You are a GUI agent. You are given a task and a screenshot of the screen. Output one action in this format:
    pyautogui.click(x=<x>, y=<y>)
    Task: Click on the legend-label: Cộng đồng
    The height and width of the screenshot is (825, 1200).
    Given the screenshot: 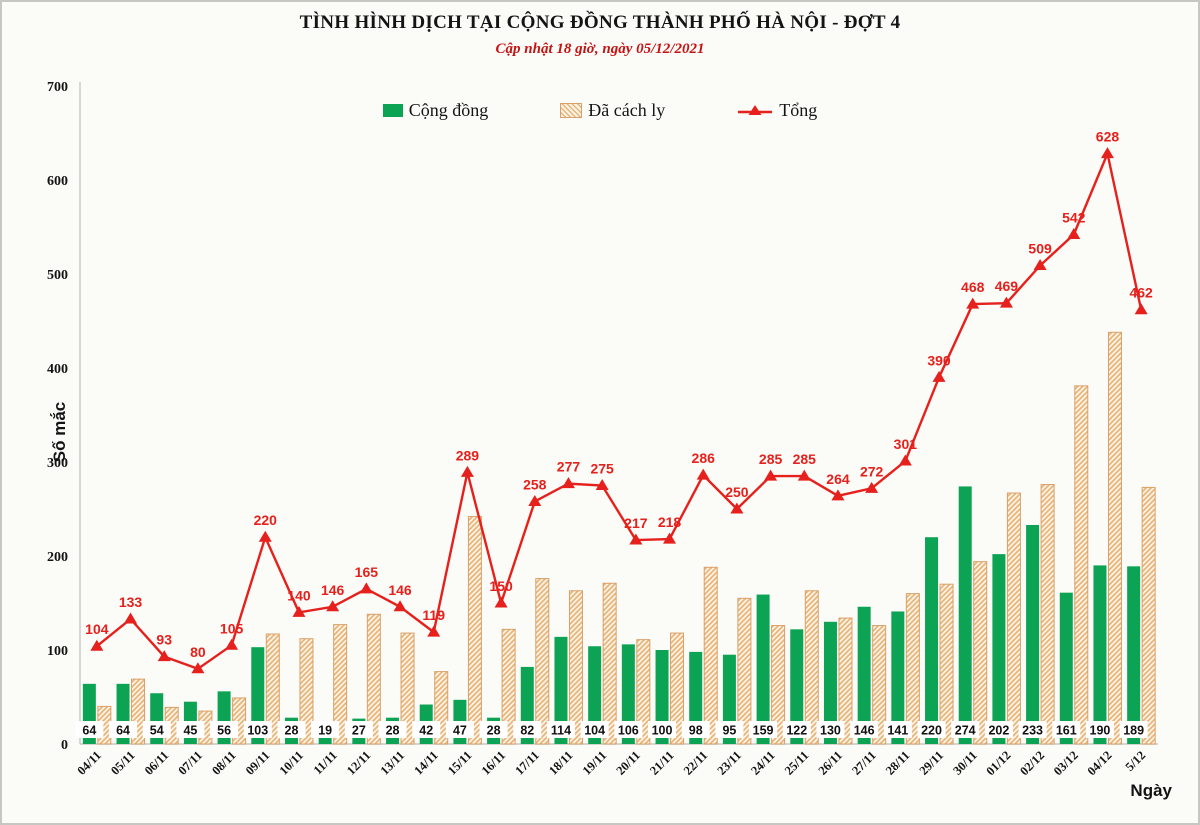 What is the action you would take?
    pyautogui.click(x=448, y=110)
    